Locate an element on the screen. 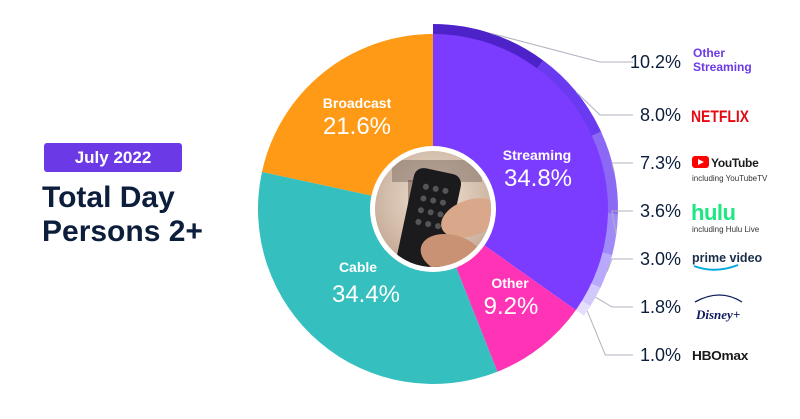 This screenshot has width=800, height=419. hulu-logo: hulu including Hulu Live is located at coordinates (725, 217).